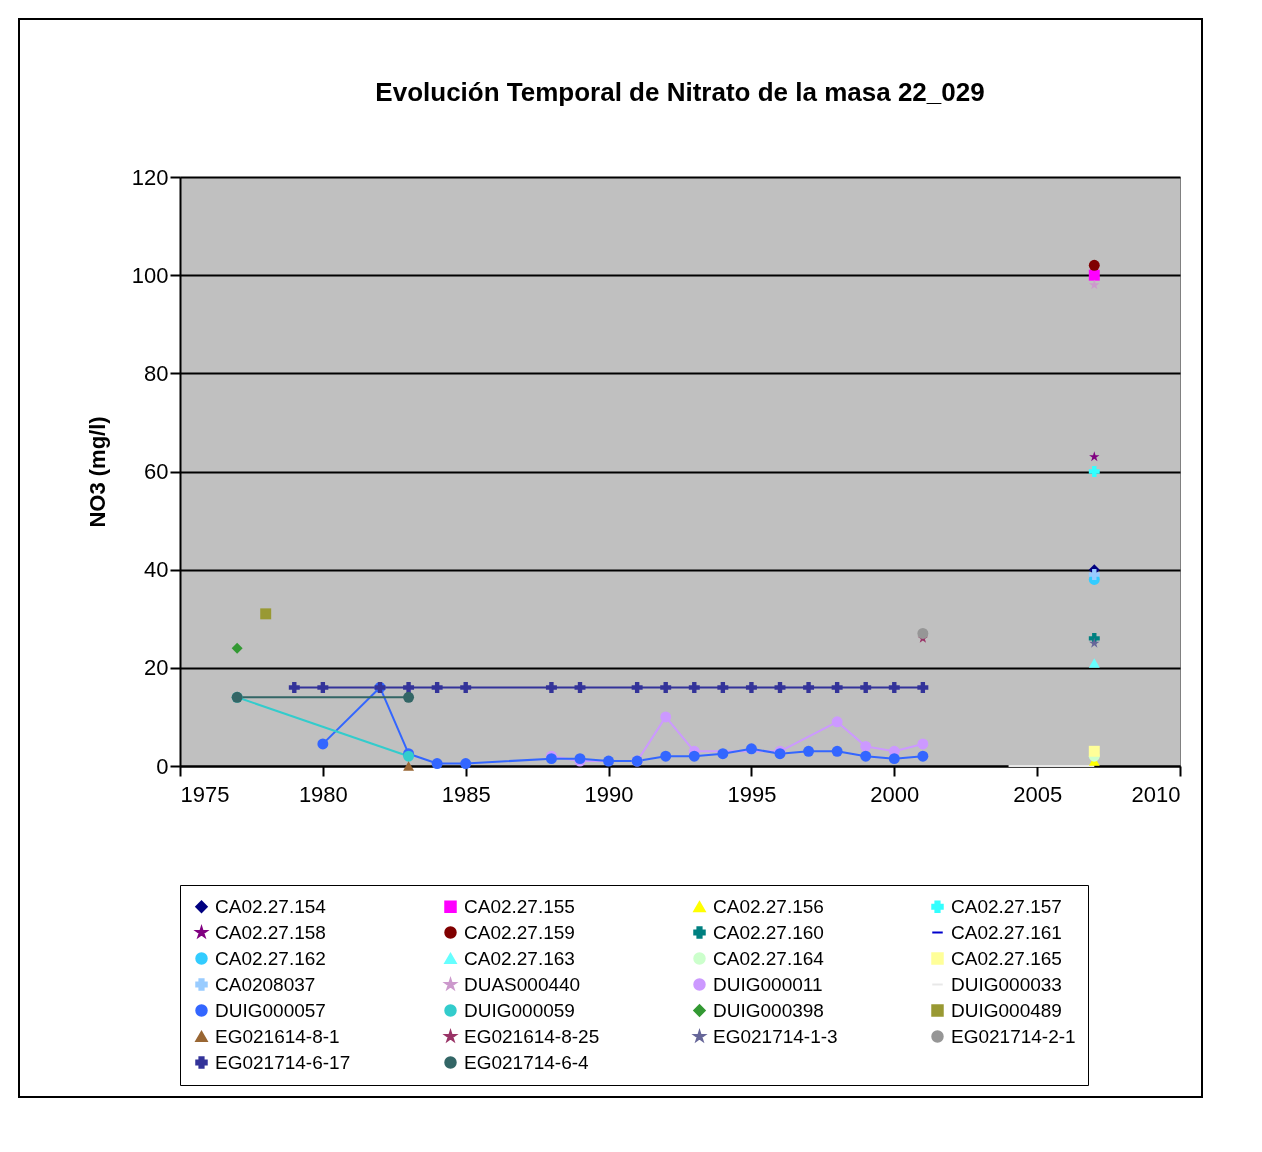  Describe the element at coordinates (768, 932) in the screenshot. I see `legend-label: CA02.27.160` at that location.